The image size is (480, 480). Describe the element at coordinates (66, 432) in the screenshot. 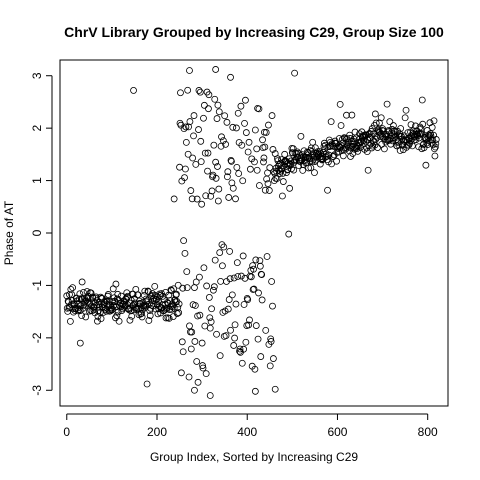

I see `x-tick-label: 0` at that location.